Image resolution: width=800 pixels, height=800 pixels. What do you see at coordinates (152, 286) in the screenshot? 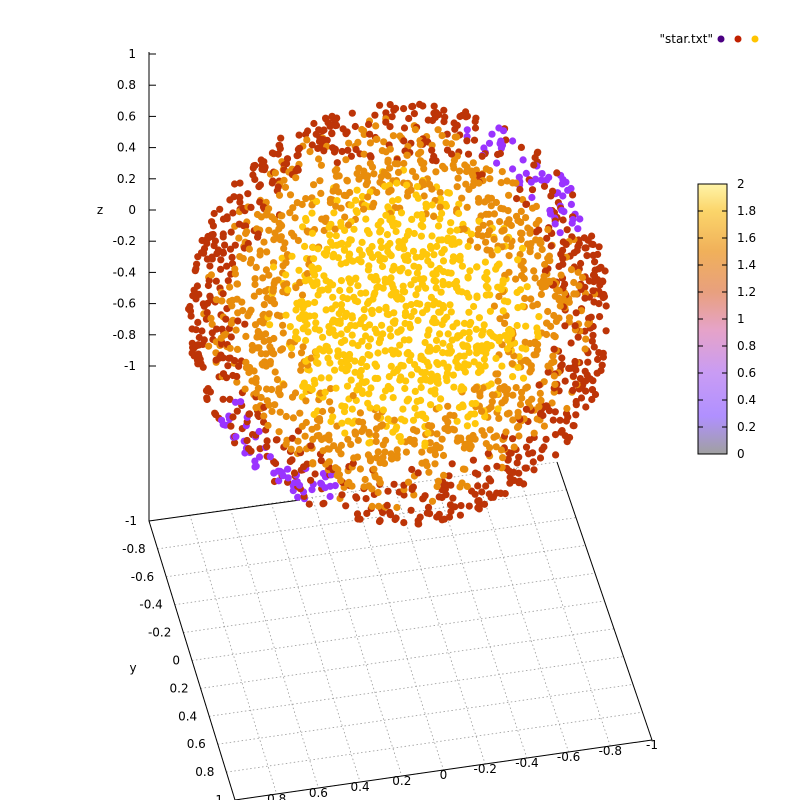
I see `z-axis` at bounding box center [152, 286].